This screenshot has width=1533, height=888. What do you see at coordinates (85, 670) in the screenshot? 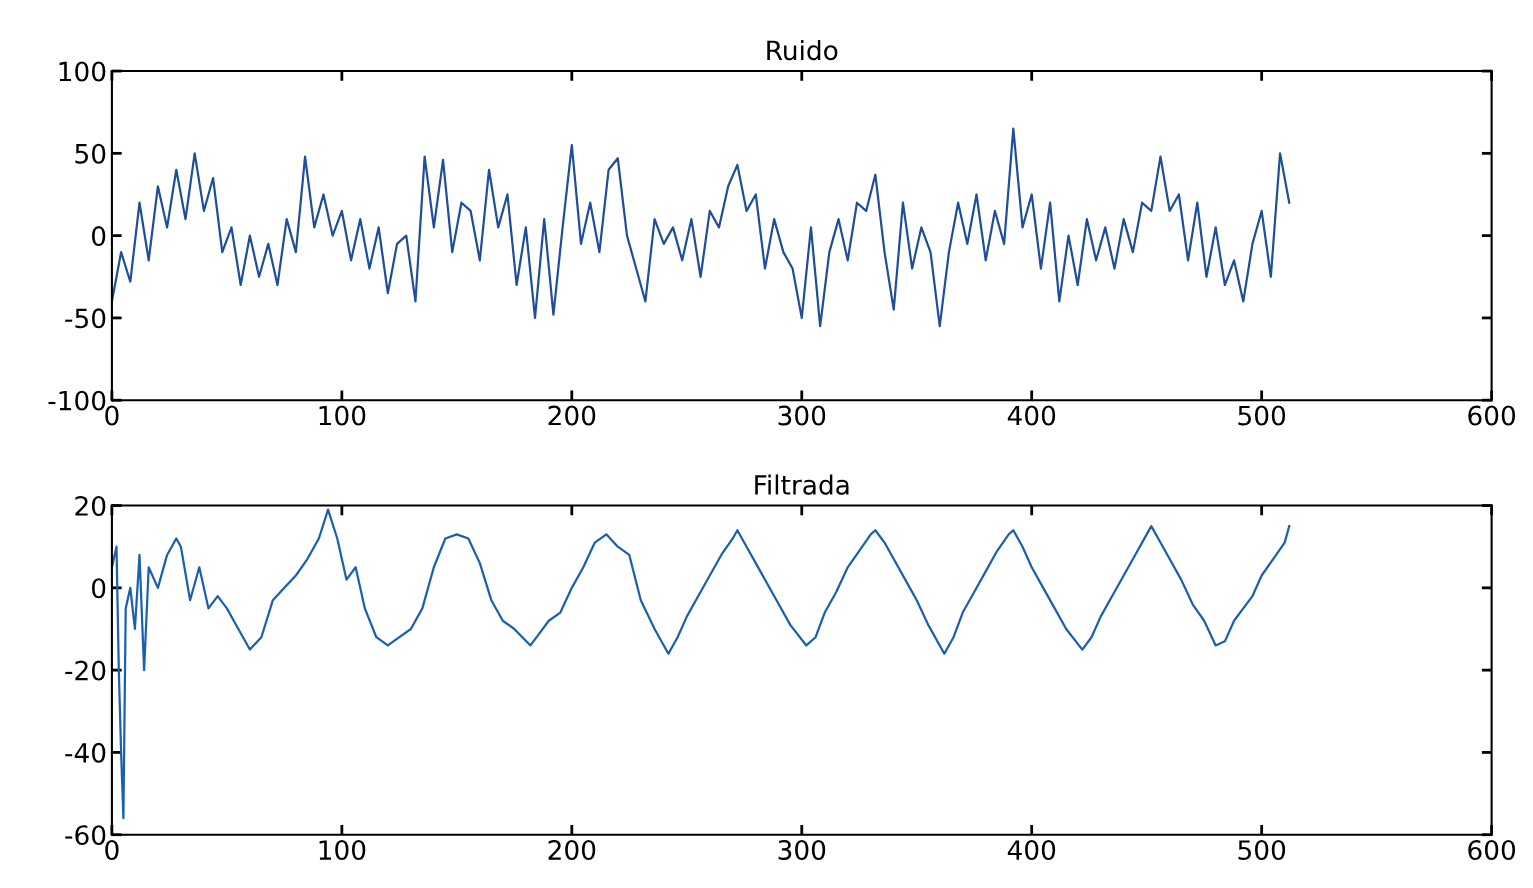
I see `y-tick-label: -20` at bounding box center [85, 670].